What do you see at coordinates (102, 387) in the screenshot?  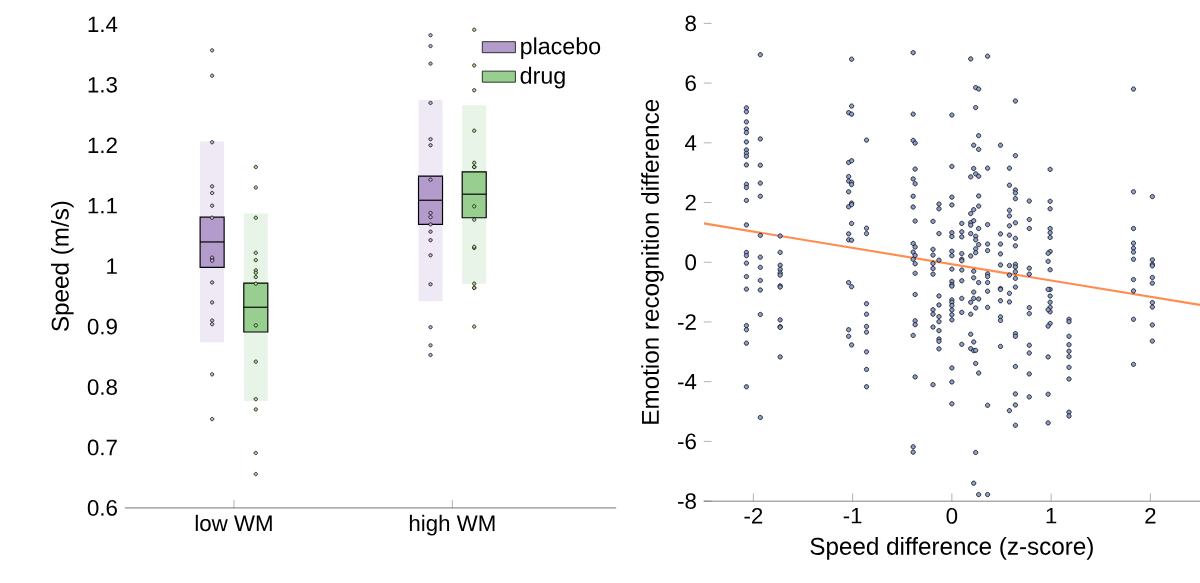 I see `y-tick-label: 0.8` at bounding box center [102, 387].